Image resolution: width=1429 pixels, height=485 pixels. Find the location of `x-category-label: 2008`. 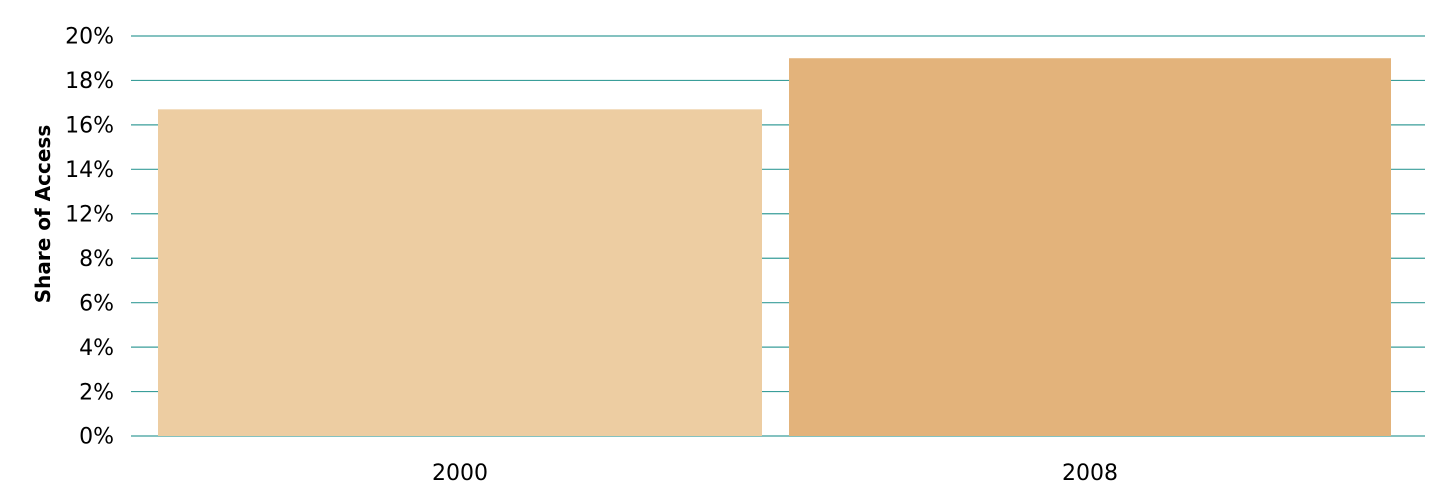

x-category-label: 2008 is located at coordinates (1090, 473).